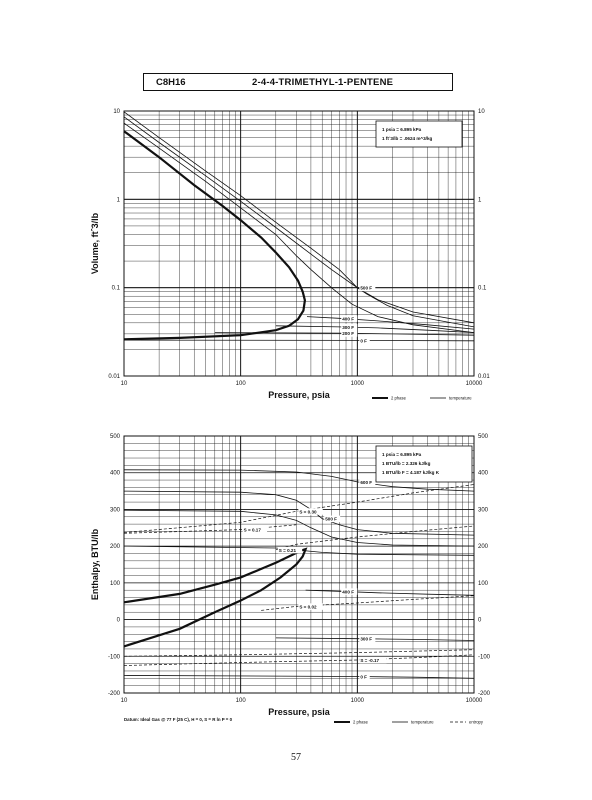  Describe the element at coordinates (95, 243) in the screenshot. I see `y-axis-title: Volume, ftˆ3/lb` at that location.